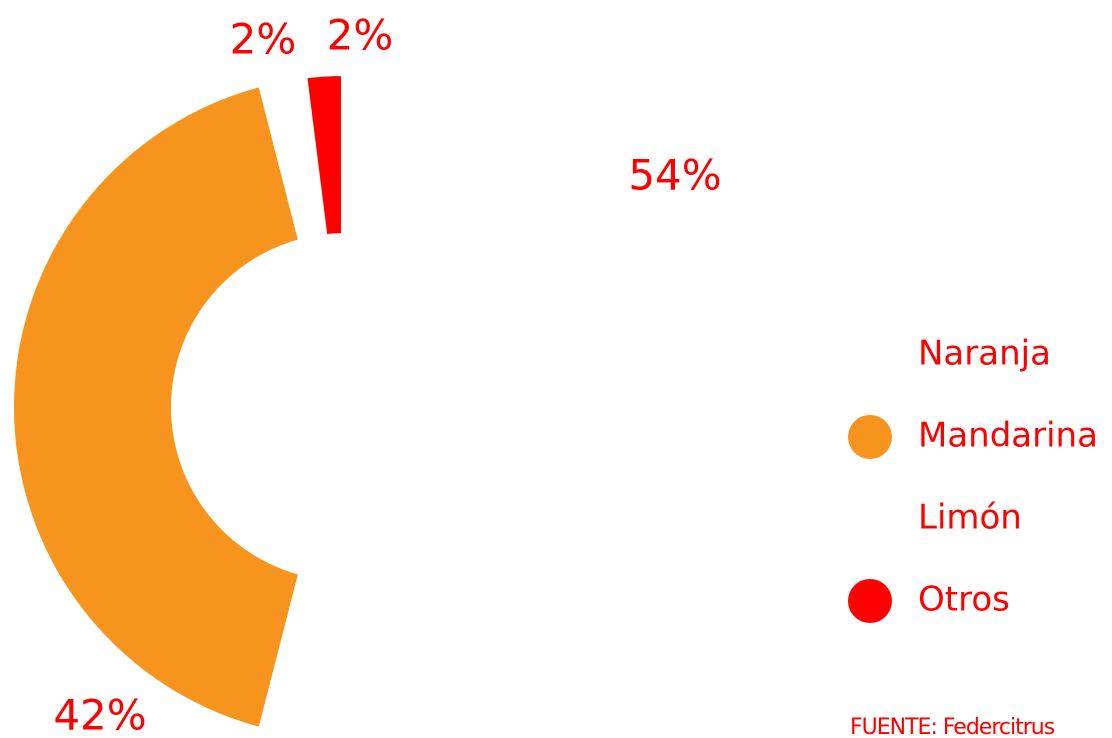 The height and width of the screenshot is (738, 1112). Describe the element at coordinates (984, 354) in the screenshot. I see `legend-label: Naranja` at that location.